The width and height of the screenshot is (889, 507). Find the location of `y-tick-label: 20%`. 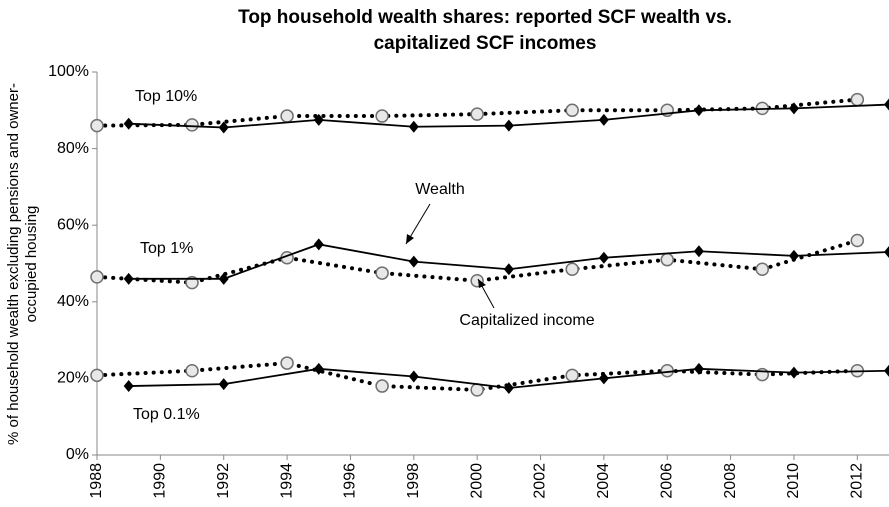

y-tick-label: 20% is located at coordinates (73, 378).